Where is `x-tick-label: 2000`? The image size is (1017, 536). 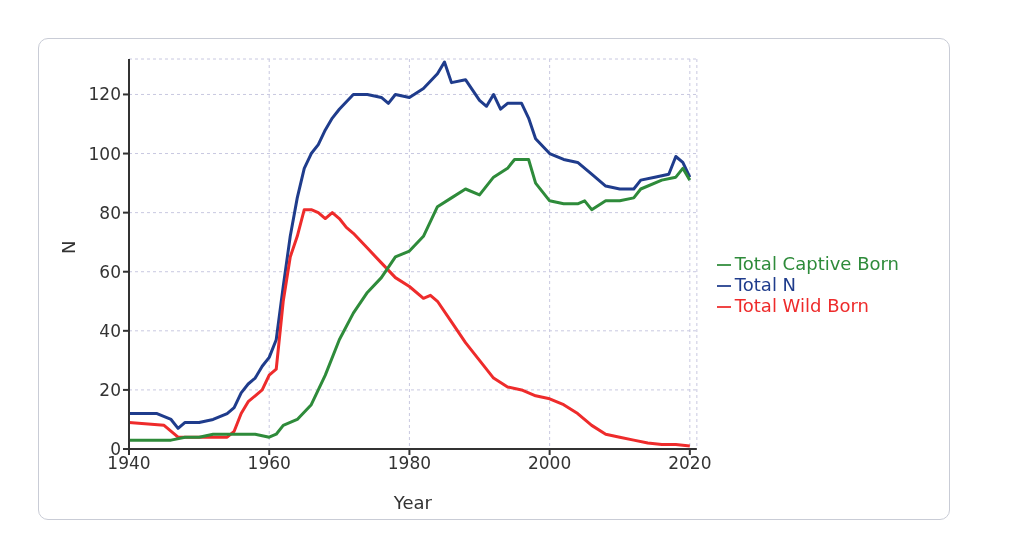 x-tick-label: 2000 is located at coordinates (549, 463).